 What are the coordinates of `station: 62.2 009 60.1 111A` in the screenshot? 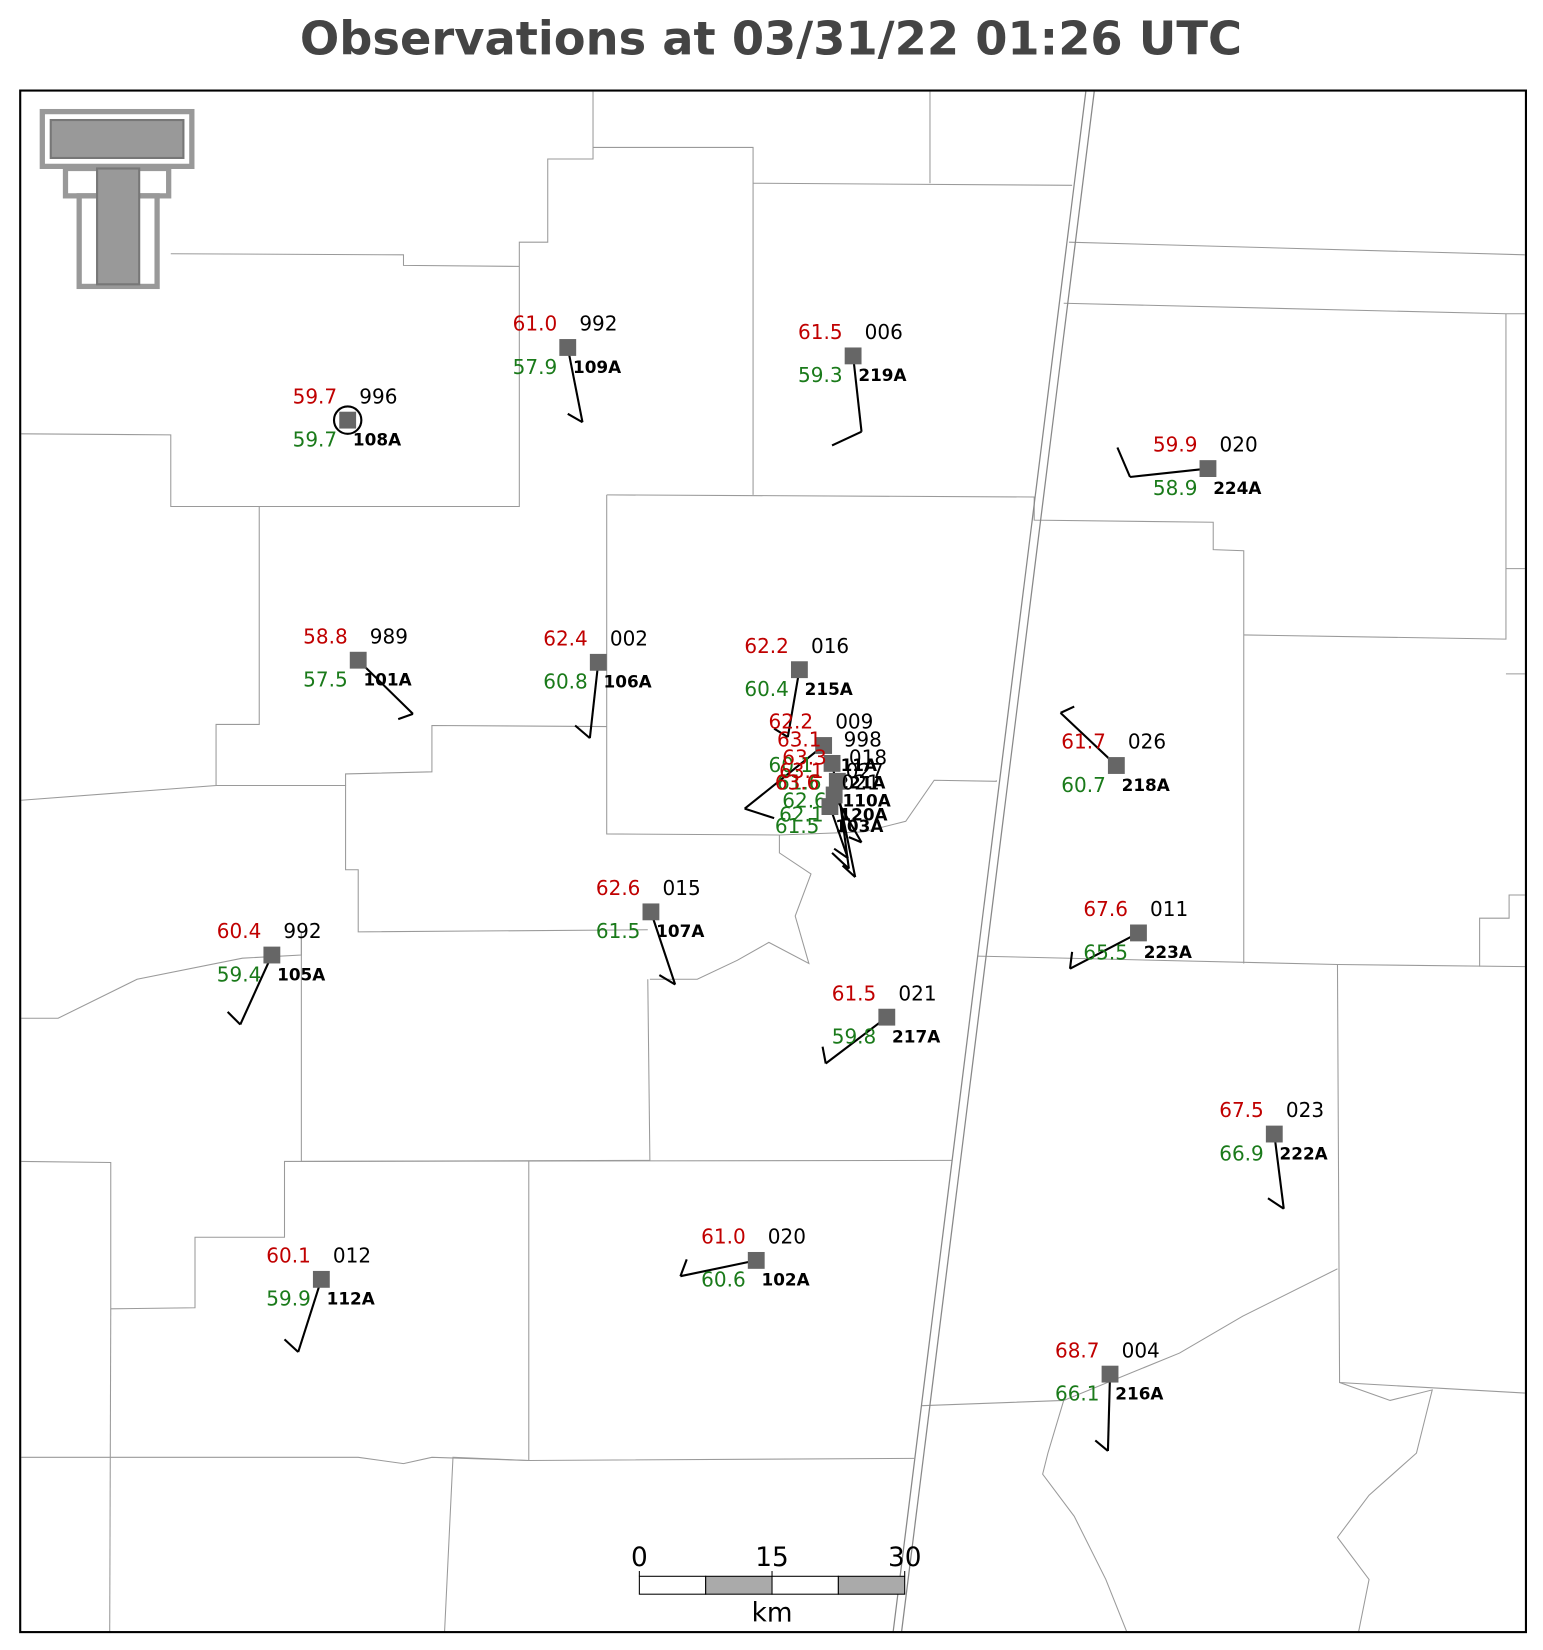 It's located at (810, 765).